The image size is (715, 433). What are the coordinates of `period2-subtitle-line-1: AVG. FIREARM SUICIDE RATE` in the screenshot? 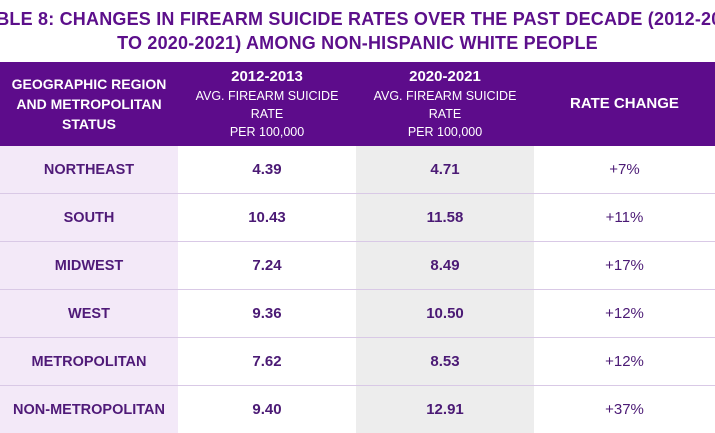 It's located at (445, 105).